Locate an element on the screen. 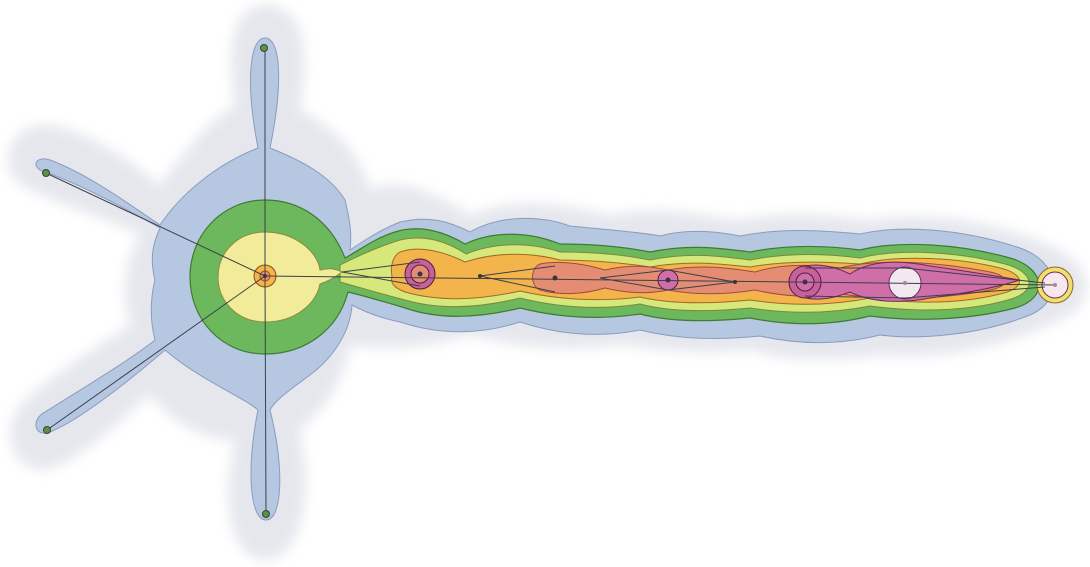 This screenshot has width=1090, height=567. skeleton-taper-3b is located at coordinates (634, 284).